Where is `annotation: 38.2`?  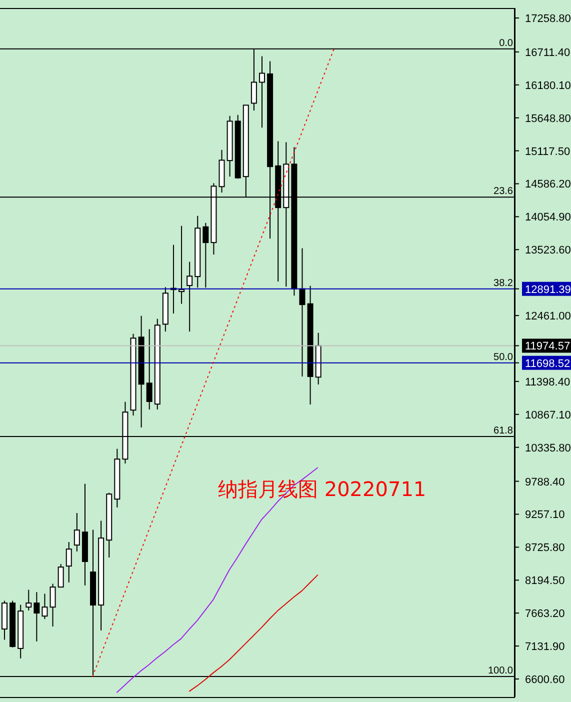
annotation: 38.2 is located at coordinates (504, 283).